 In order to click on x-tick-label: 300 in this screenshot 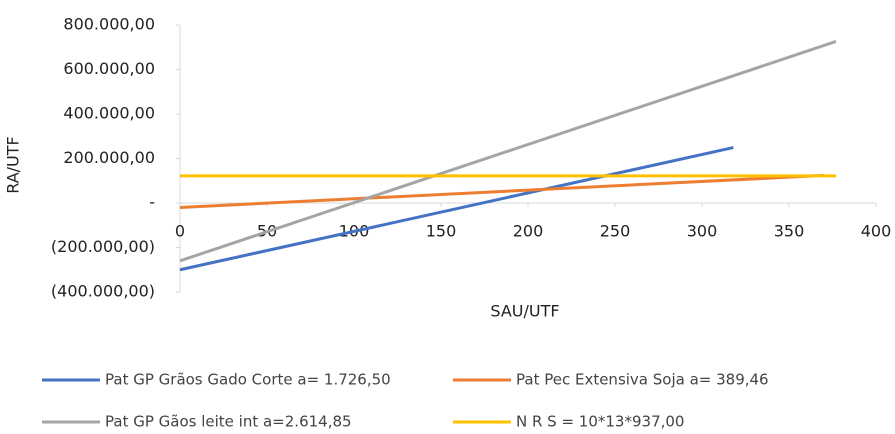, I will do `click(702, 231)`.